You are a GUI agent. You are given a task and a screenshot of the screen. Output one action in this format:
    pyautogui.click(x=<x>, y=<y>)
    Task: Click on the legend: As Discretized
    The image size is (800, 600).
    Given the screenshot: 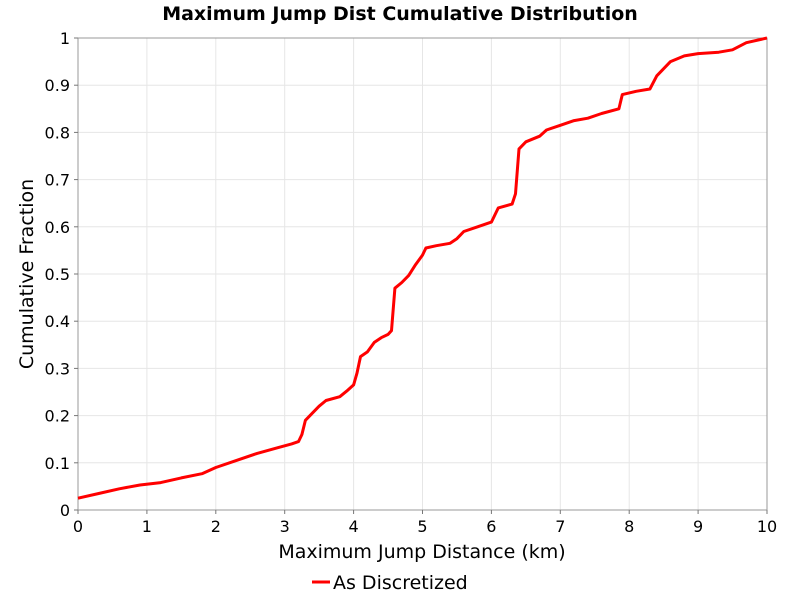 What is the action you would take?
    pyautogui.click(x=390, y=583)
    